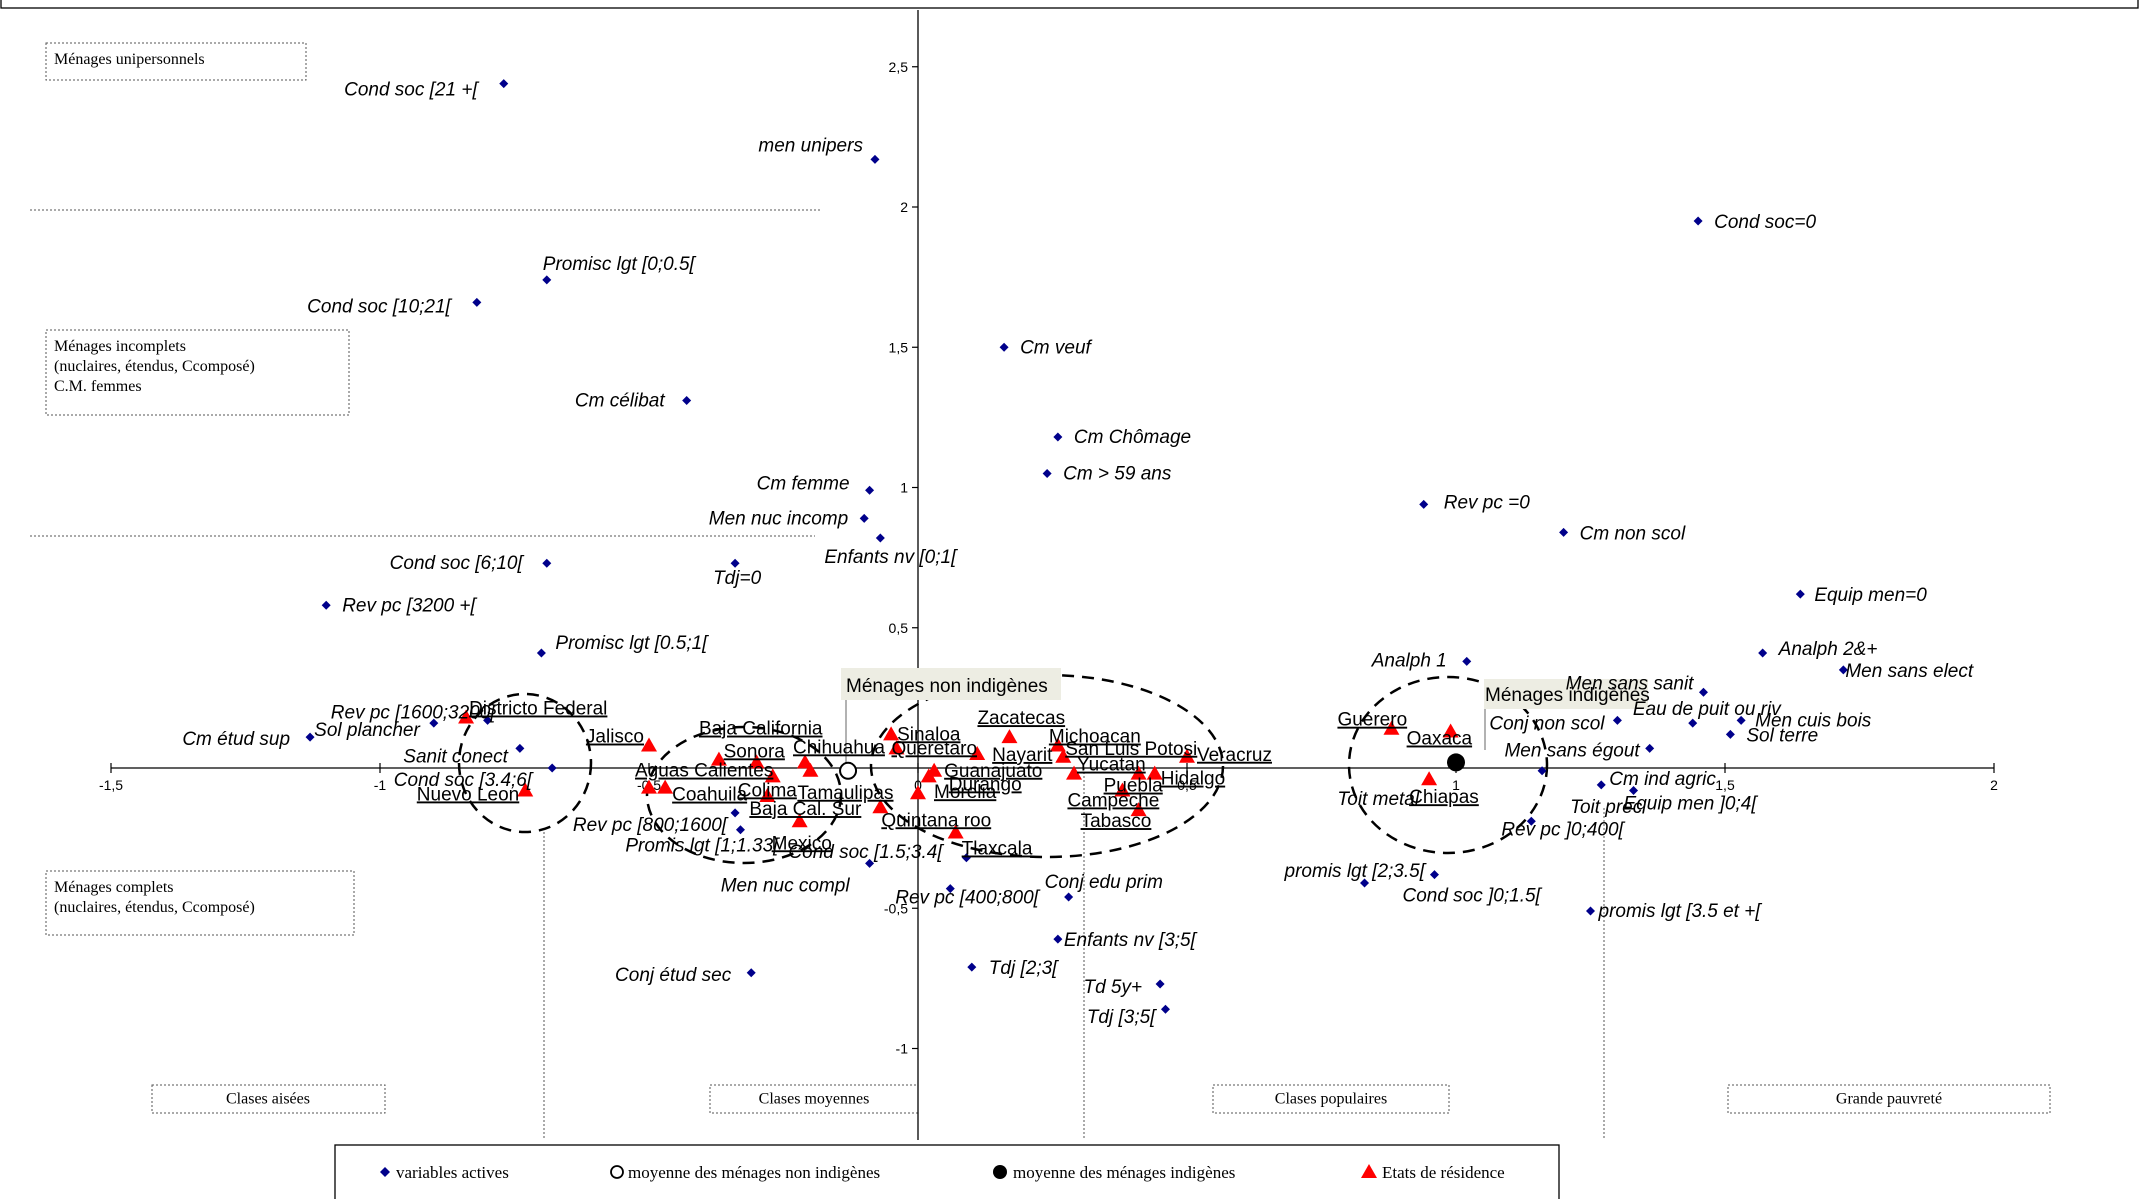 The height and width of the screenshot is (1199, 2141). I want to click on state-label: Puebla, so click(1134, 786).